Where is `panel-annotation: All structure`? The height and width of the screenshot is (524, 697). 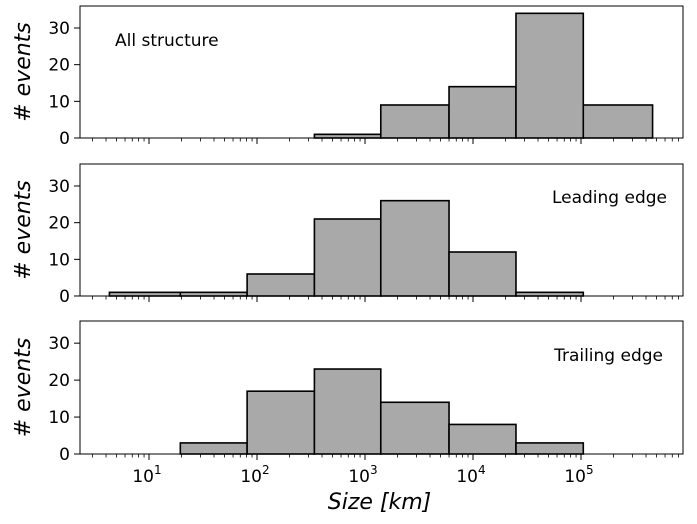
panel-annotation: All structure is located at coordinates (167, 41).